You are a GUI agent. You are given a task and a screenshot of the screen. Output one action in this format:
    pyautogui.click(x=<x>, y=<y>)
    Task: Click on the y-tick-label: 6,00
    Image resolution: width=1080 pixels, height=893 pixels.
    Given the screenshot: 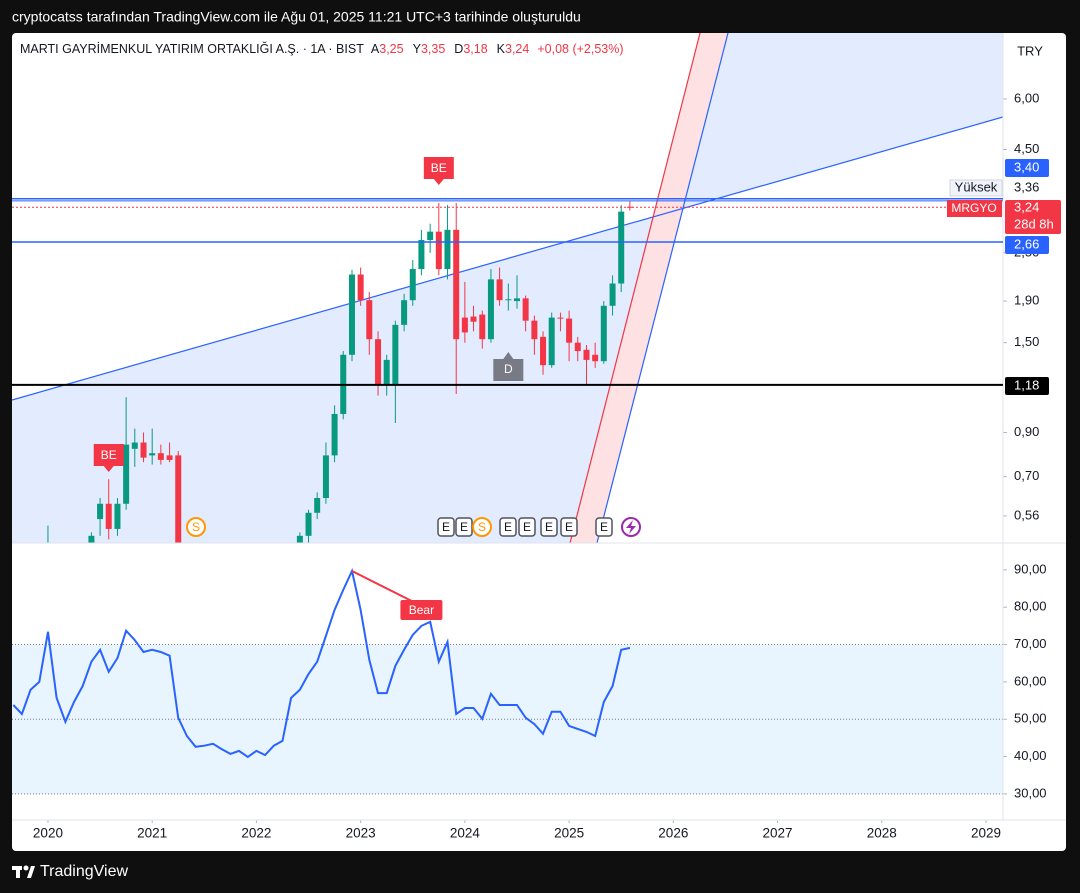 What is the action you would take?
    pyautogui.click(x=1026, y=97)
    